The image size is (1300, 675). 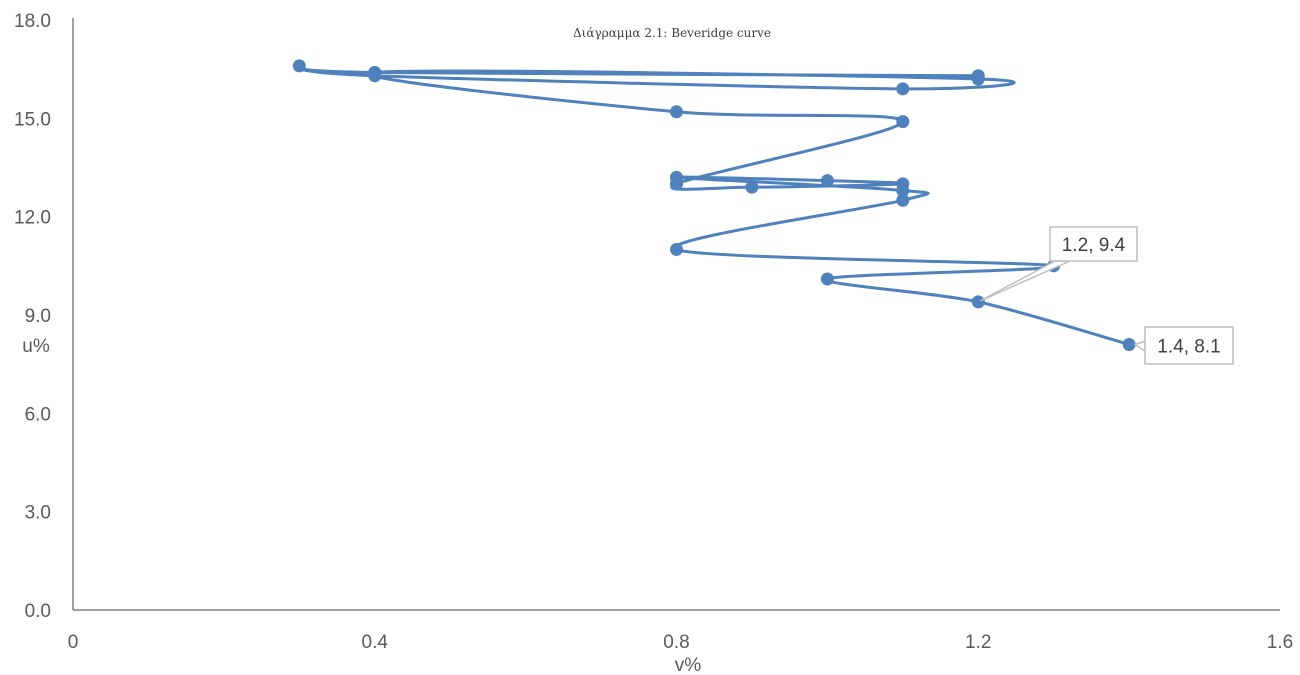 I want to click on x-axis-title: v%, so click(x=688, y=665).